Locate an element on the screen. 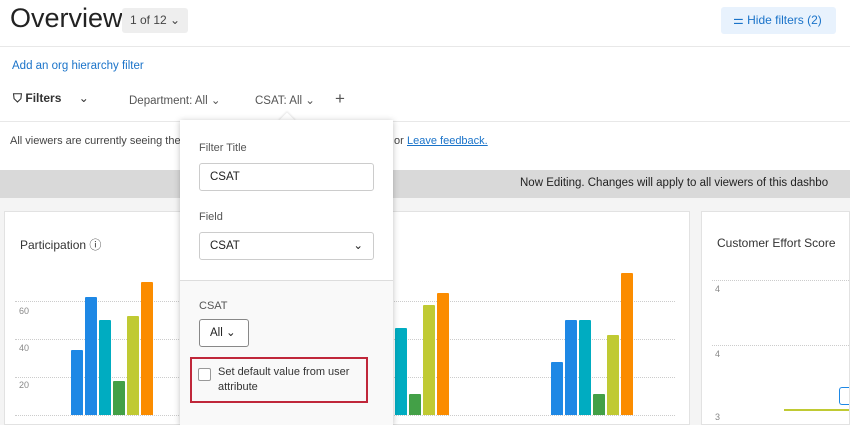 Image resolution: width=850 pixels, height=425 pixels. filters-toggle: ⛉ Filters ⌄ is located at coordinates (51, 98).